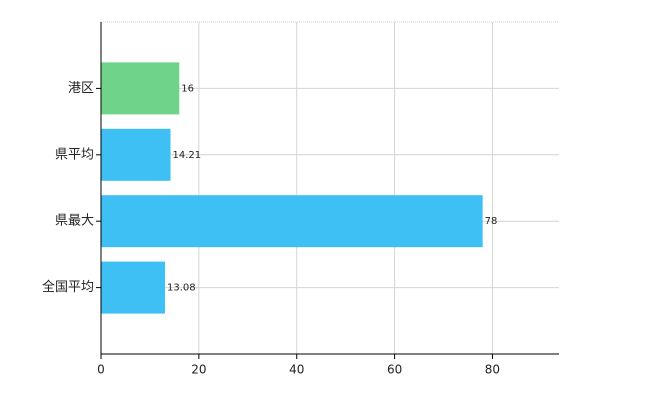 The width and height of the screenshot is (650, 404). I want to click on y-tick-label: 県最大, so click(74, 221).